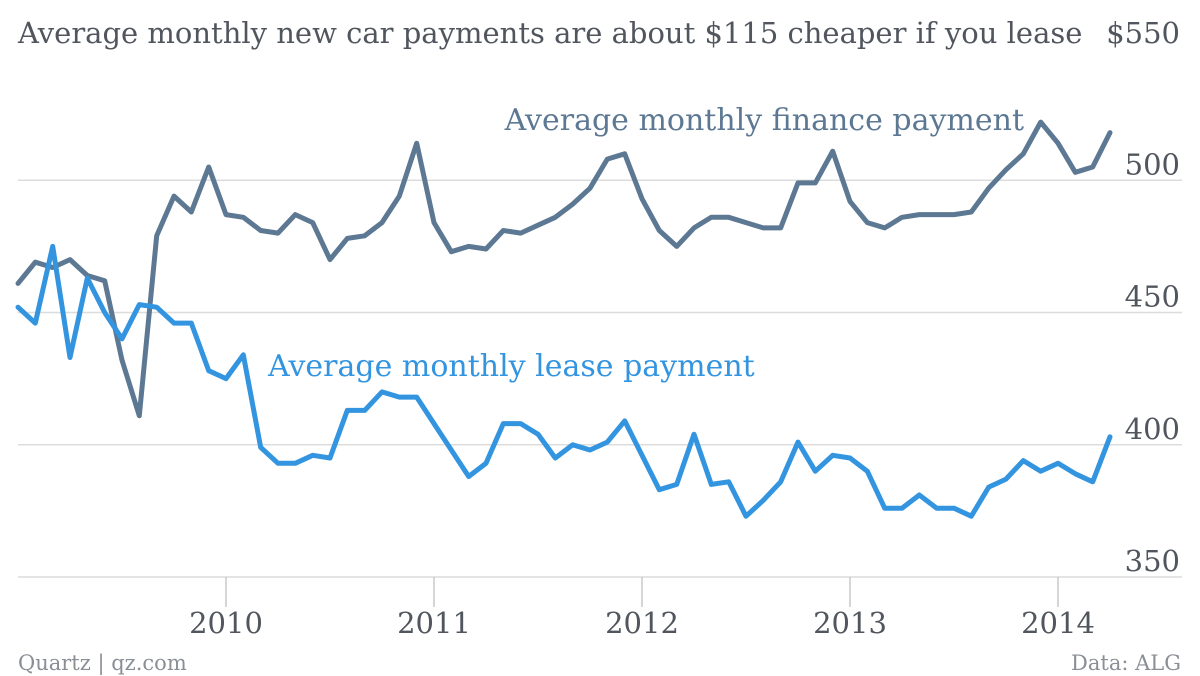 The width and height of the screenshot is (1200, 676). Describe the element at coordinates (1152, 561) in the screenshot. I see `y-tick-label: 350` at that location.